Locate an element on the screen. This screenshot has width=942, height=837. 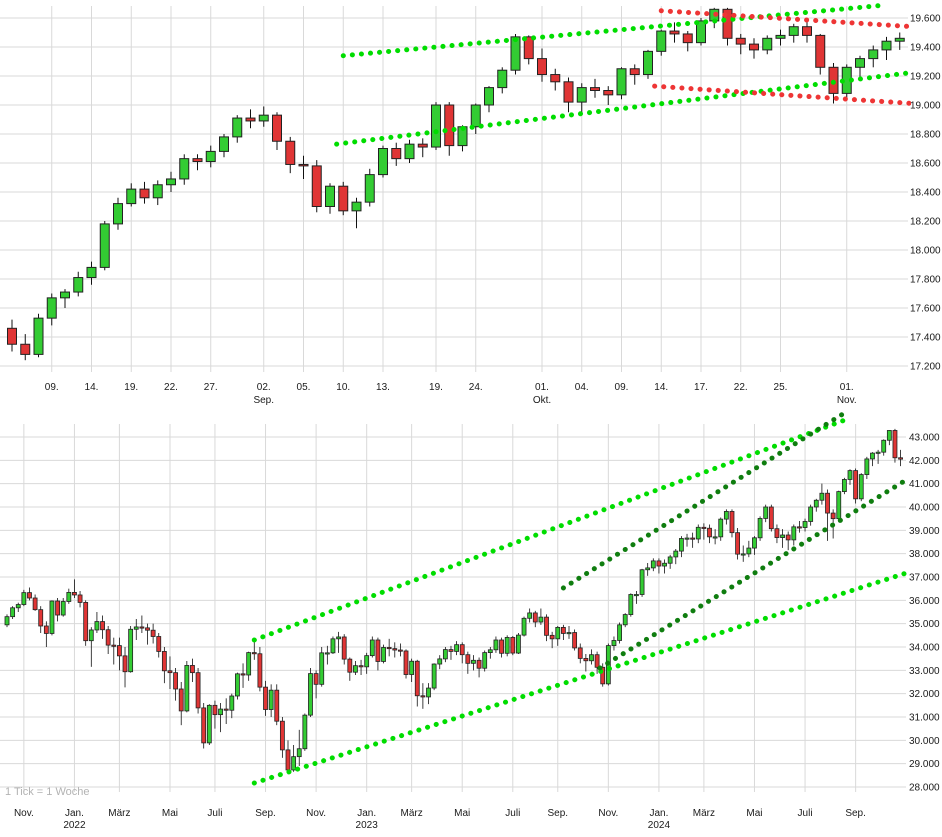
x-tick-label: Jan. is located at coordinates (366, 813).